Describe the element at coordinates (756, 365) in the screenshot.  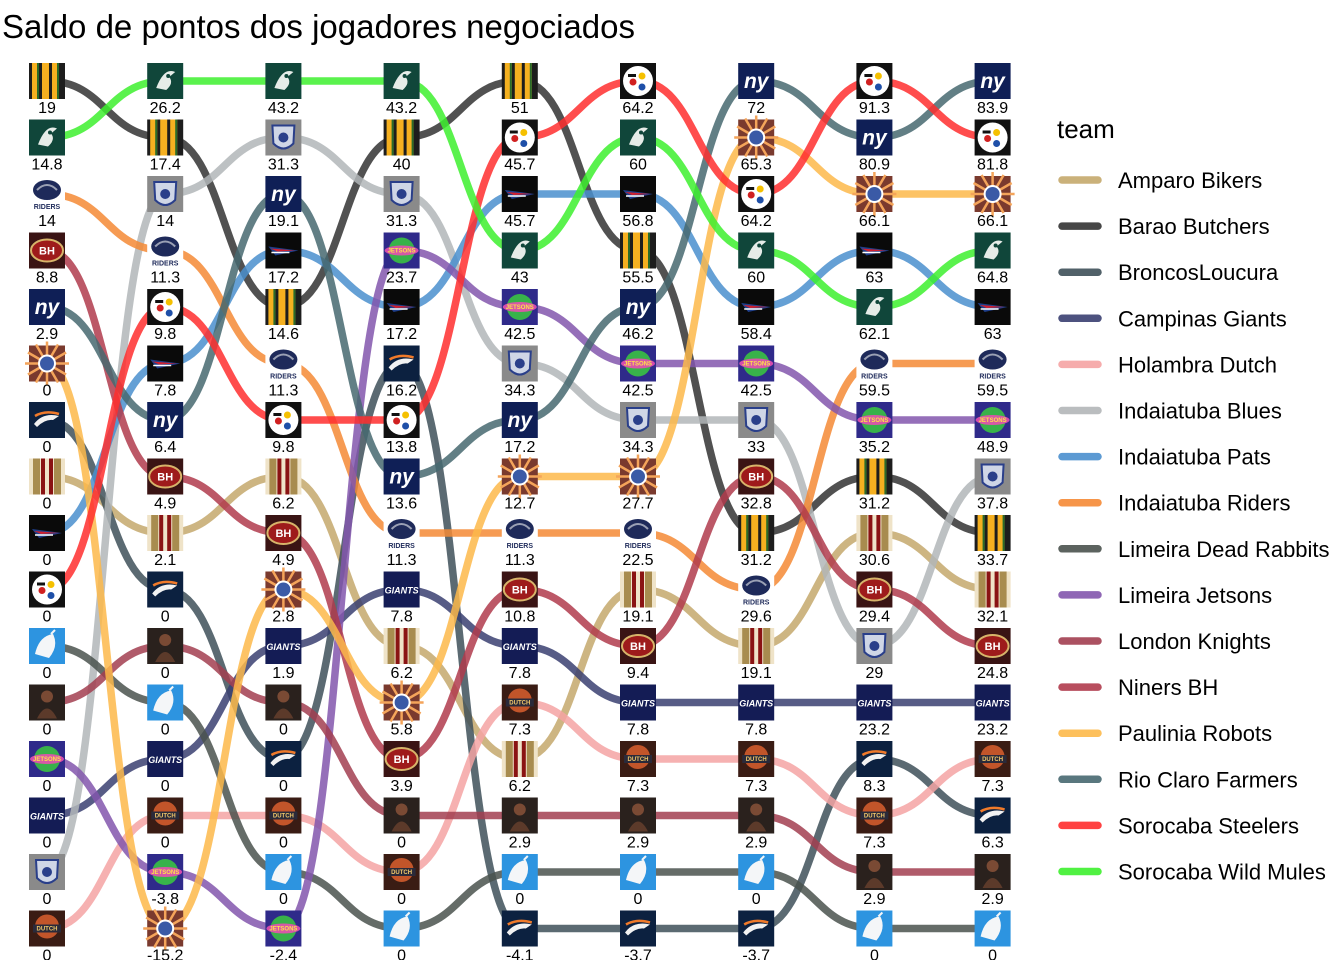
I see `svg-text: JETSONS` at that location.